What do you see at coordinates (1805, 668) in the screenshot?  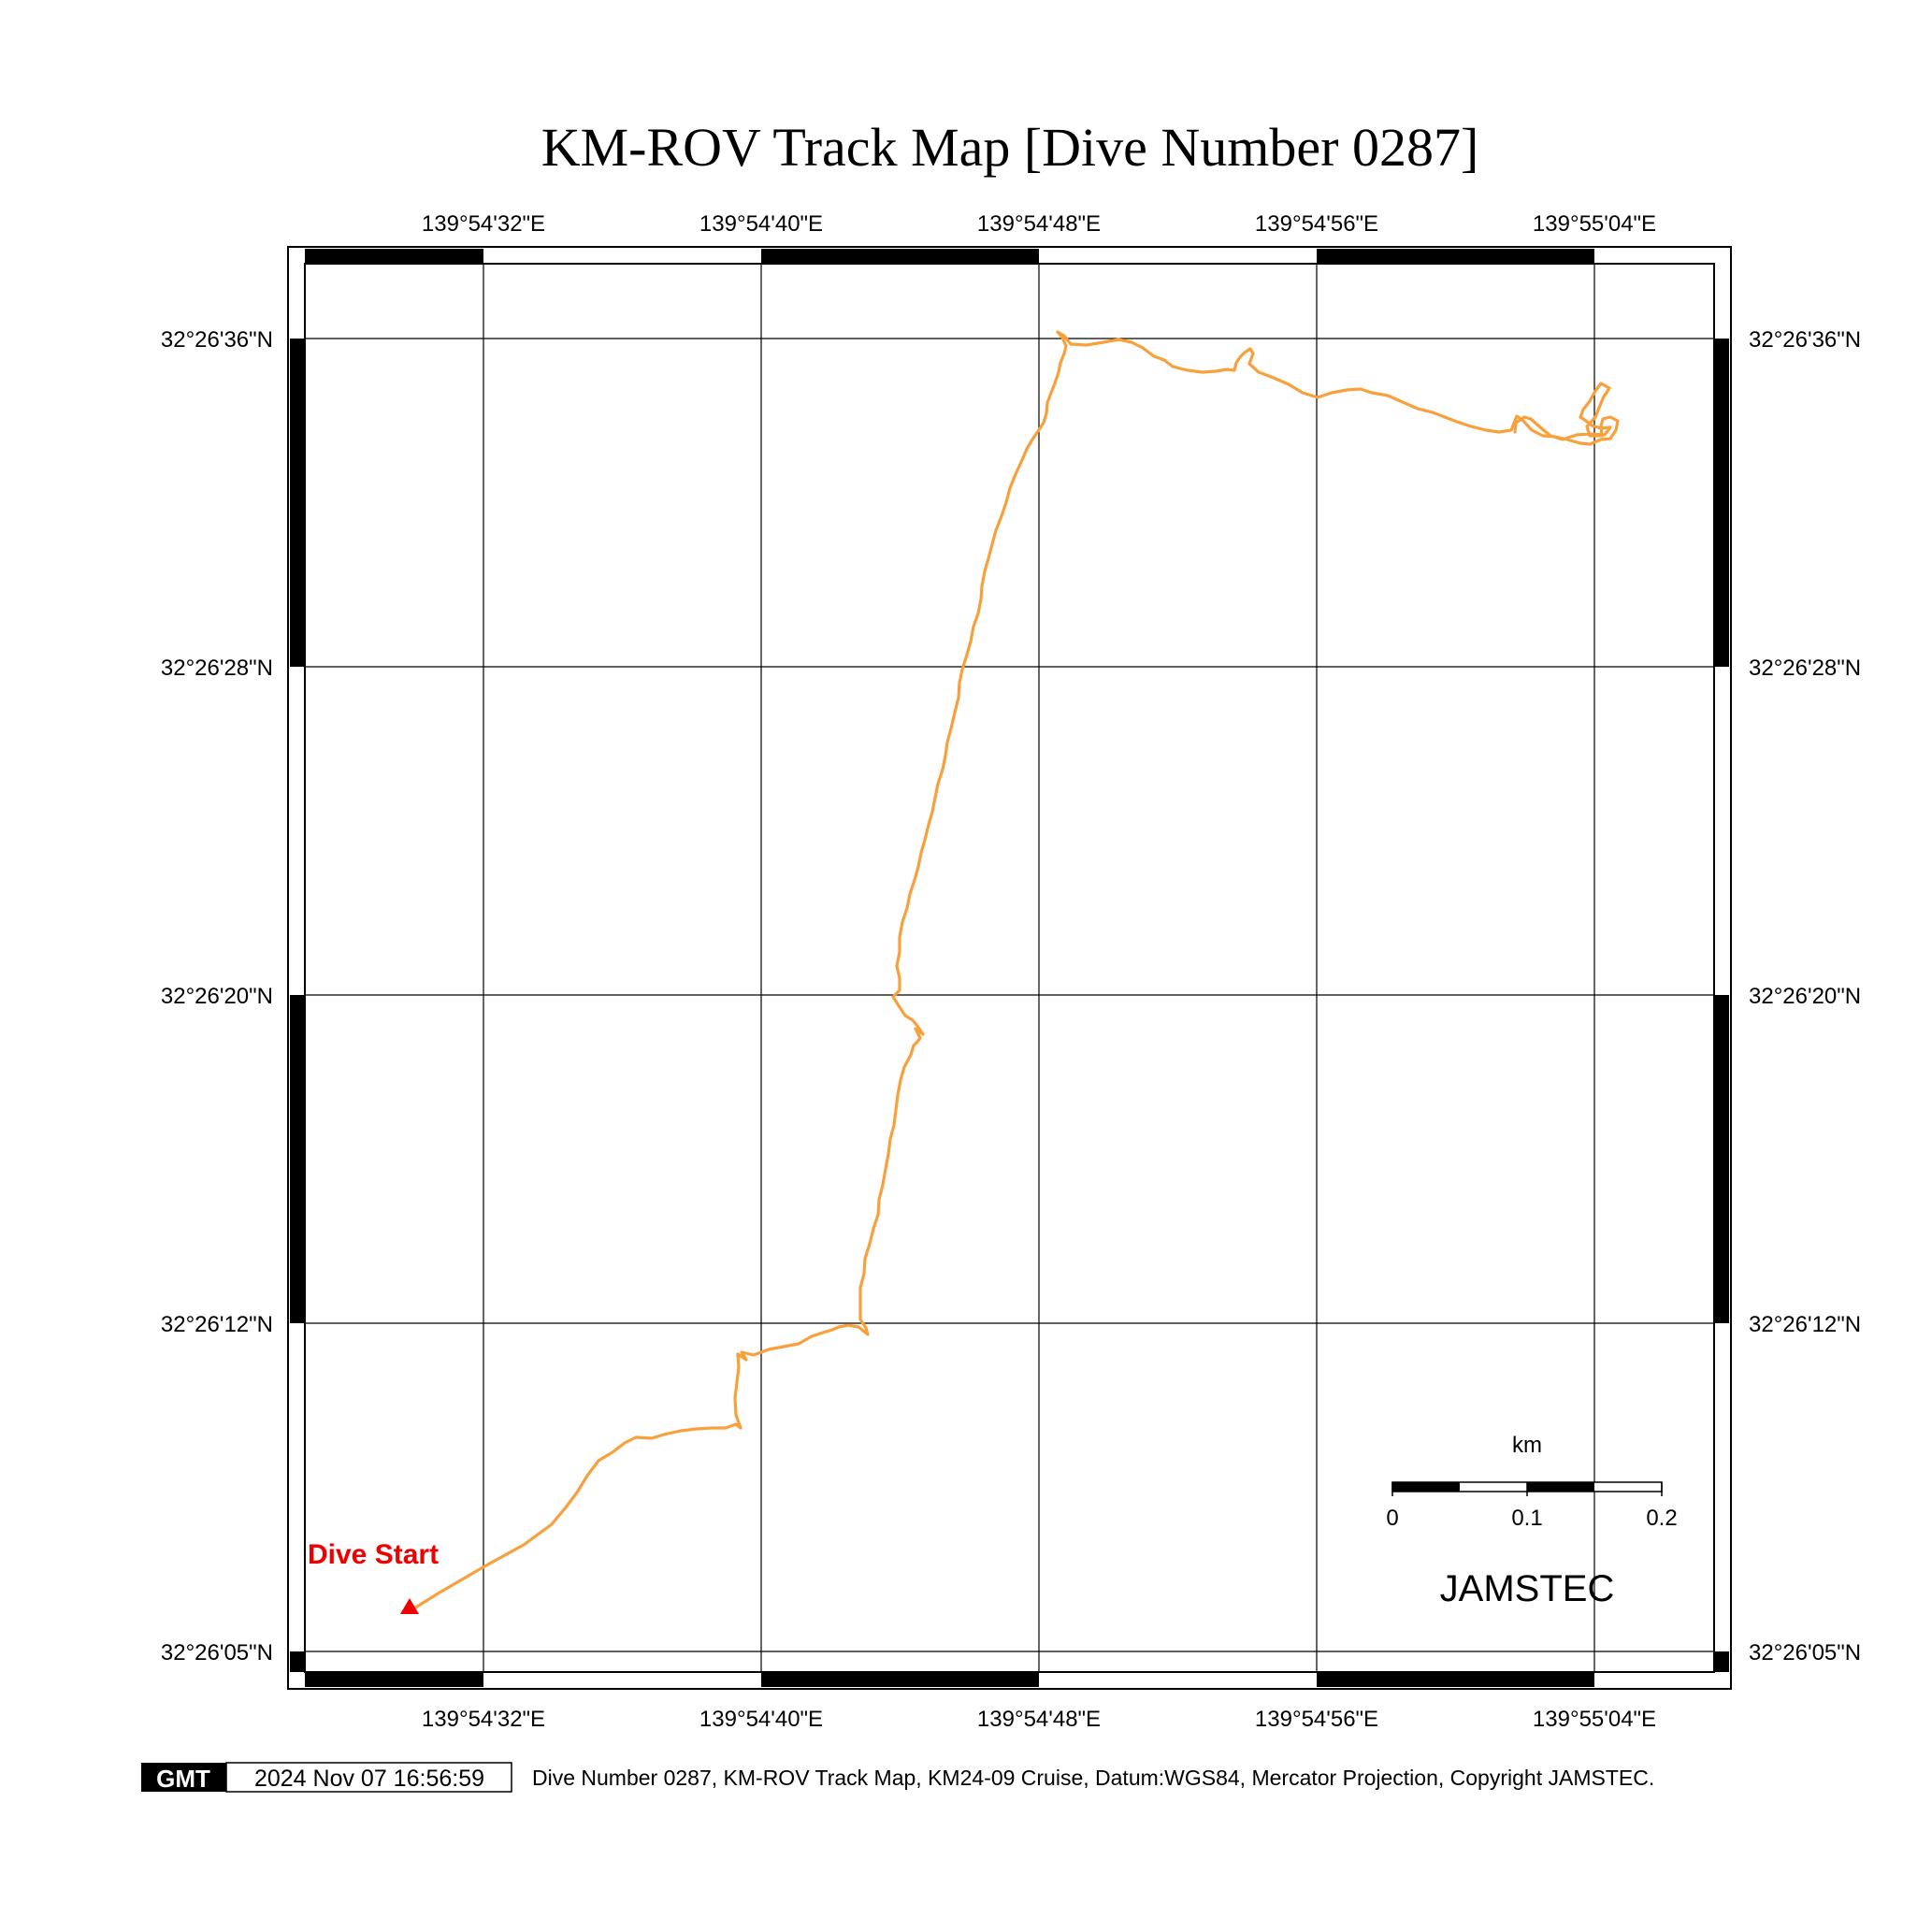 I see `lat-label-right: 32°26'28"N` at bounding box center [1805, 668].